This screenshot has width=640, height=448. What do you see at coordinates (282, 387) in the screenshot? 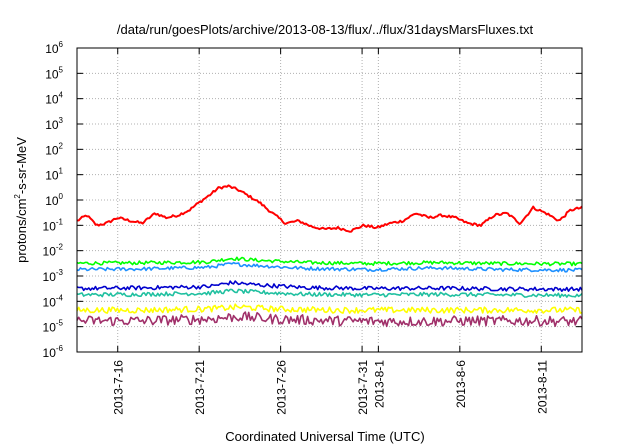
I see `x-tick-label: 2013-7-26` at bounding box center [282, 387].